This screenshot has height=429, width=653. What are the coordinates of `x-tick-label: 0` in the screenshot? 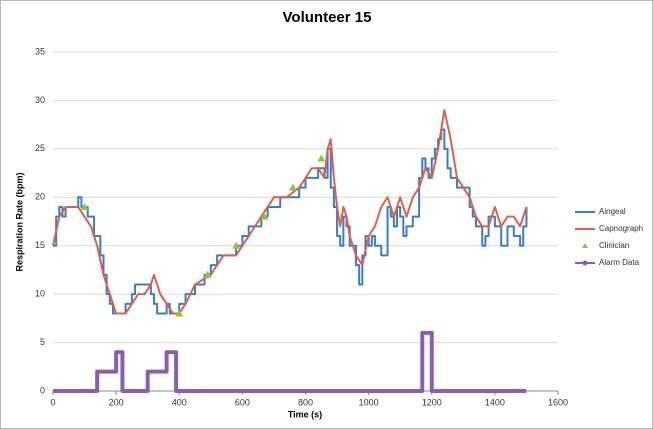 It's located at (52, 402).